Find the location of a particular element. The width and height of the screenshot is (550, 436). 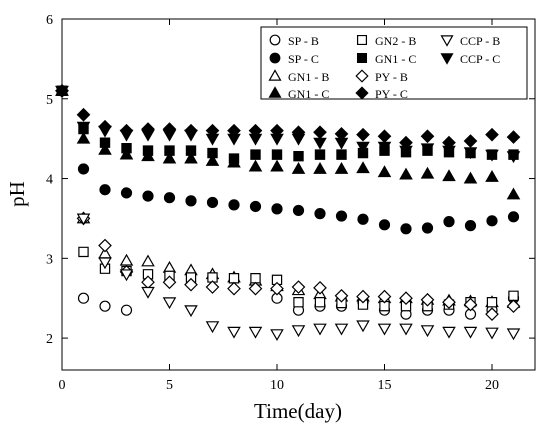

x-tick-label: 0 is located at coordinates (62, 385).